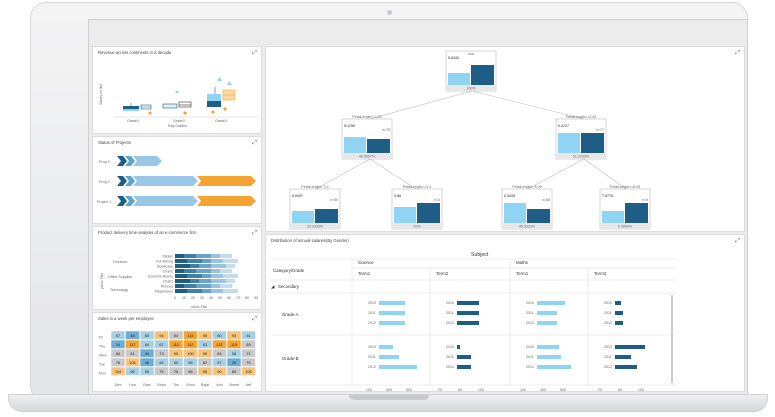 This screenshot has height=417, width=775. Describe the element at coordinates (177, 102) in the screenshot. I see `box-grade2` at that location.